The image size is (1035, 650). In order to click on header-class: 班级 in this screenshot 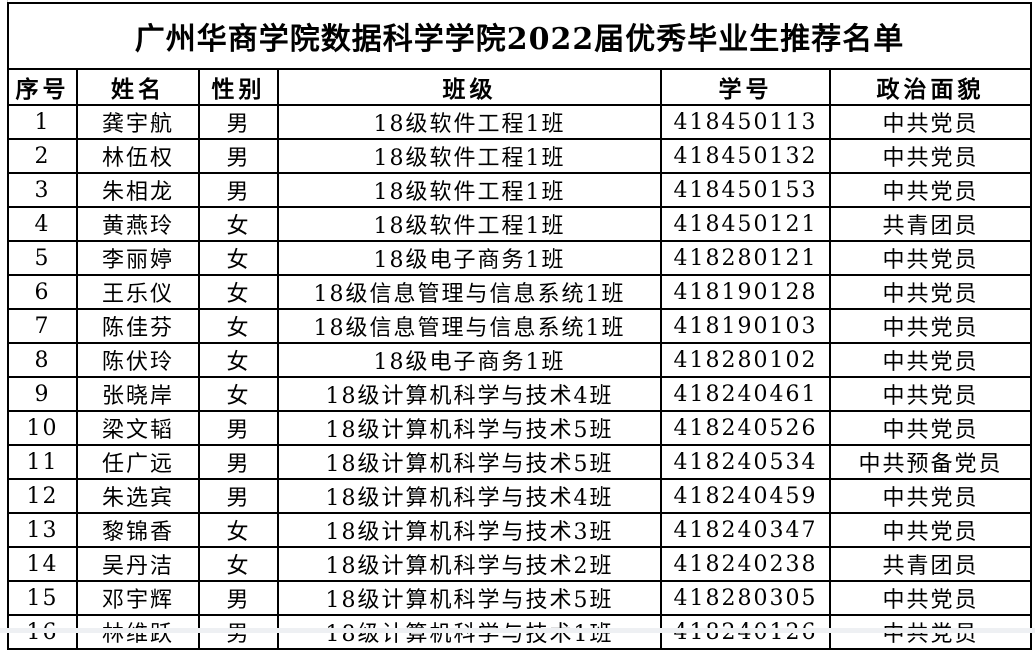, I will do `click(469, 87)`.